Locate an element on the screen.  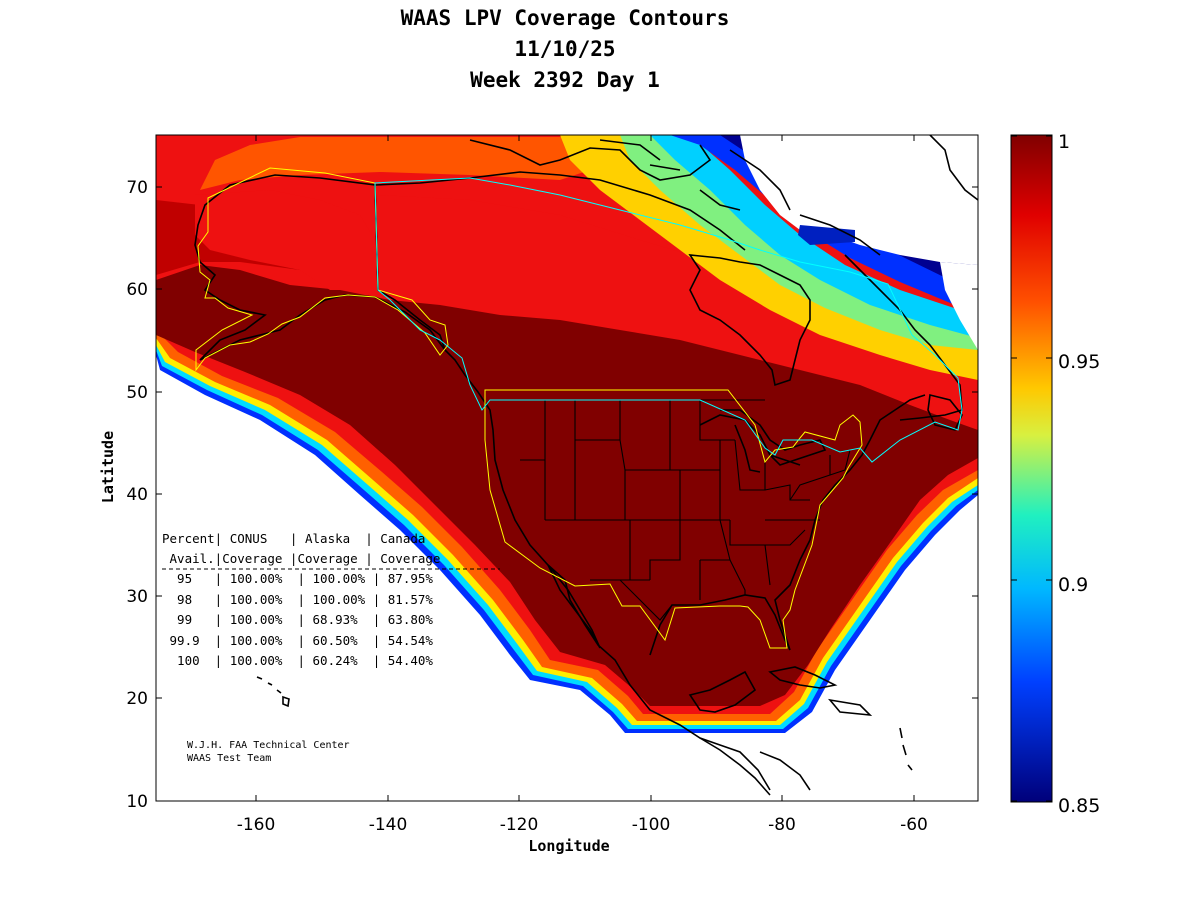
table-row: 99 | 100.00% | 68.93% | 63.80% is located at coordinates (297, 619).